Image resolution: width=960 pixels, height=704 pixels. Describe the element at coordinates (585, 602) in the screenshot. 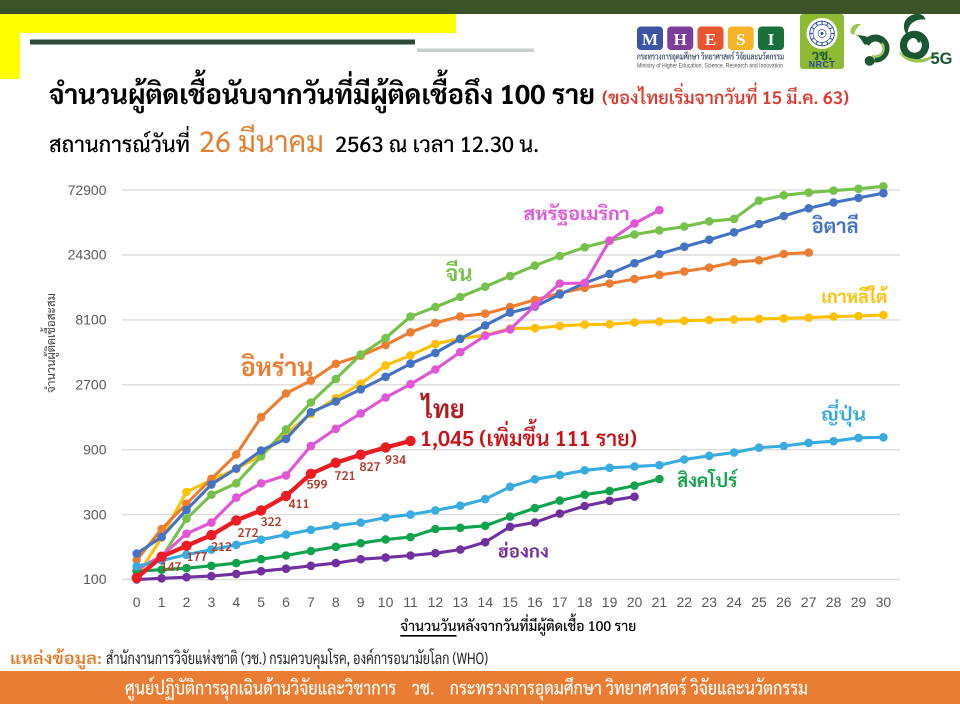

I see `svg-text: 18` at that location.